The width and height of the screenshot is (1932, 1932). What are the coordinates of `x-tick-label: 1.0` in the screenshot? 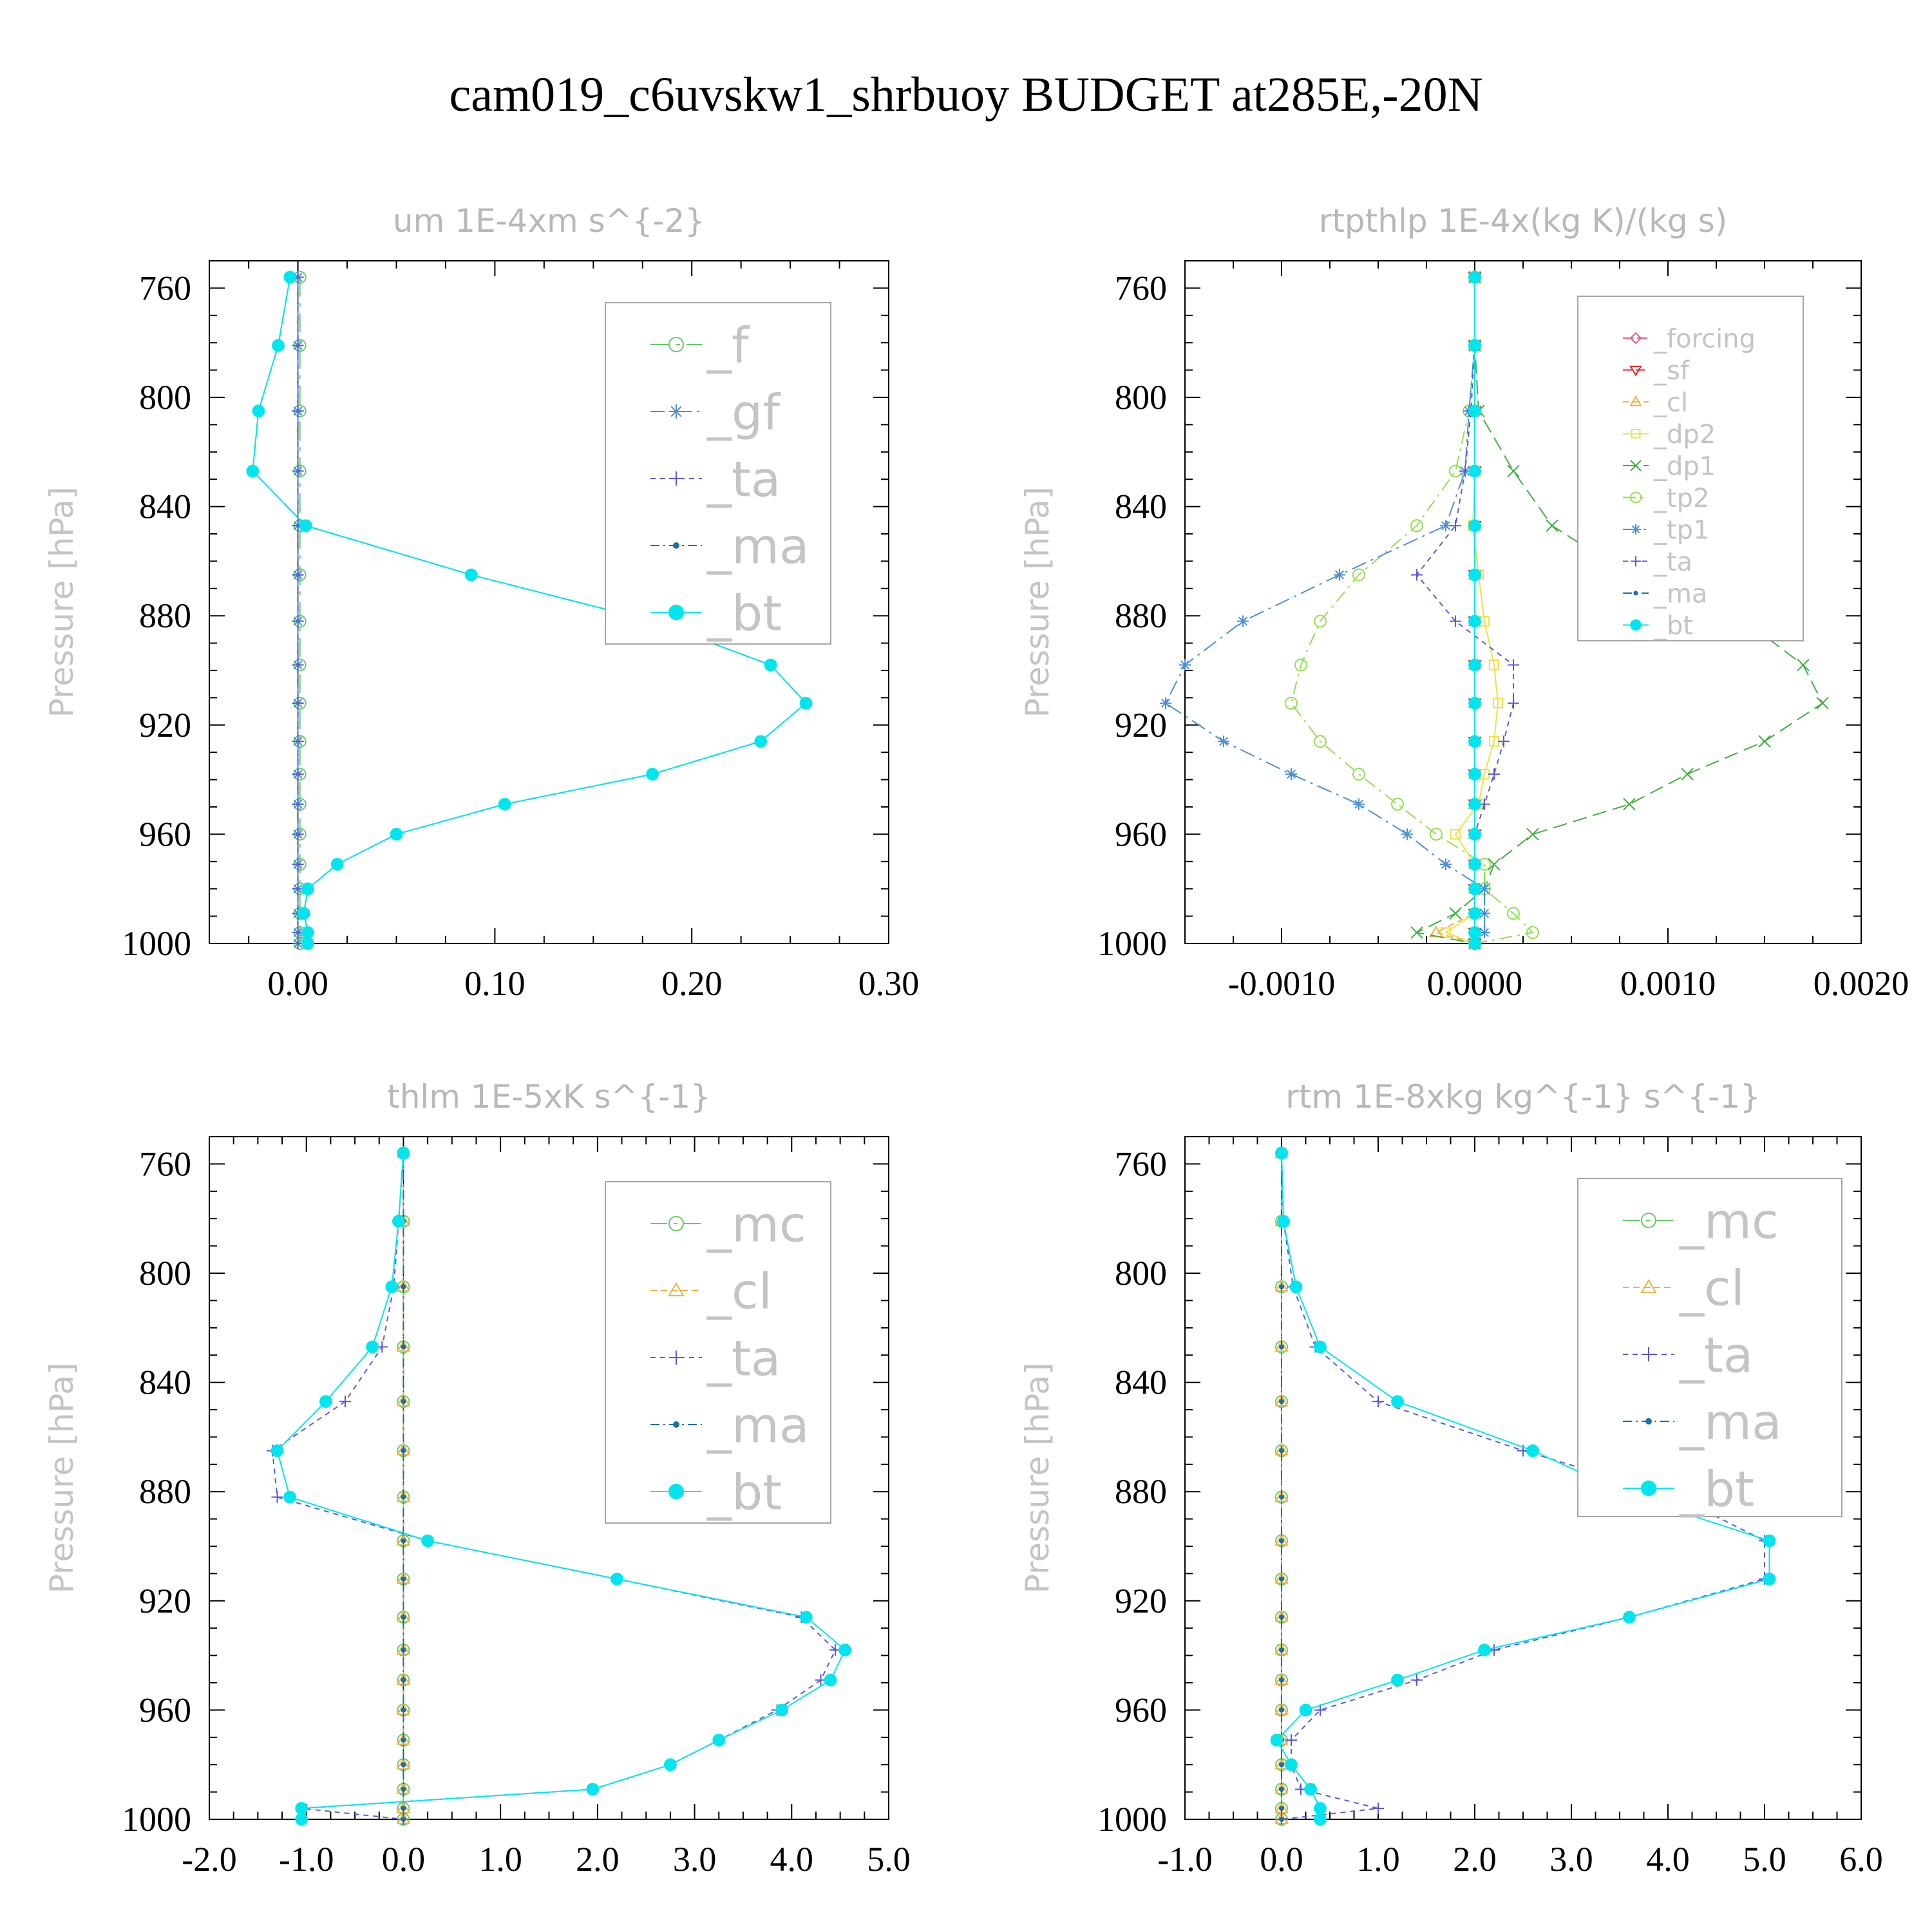 It's located at (1378, 1859).